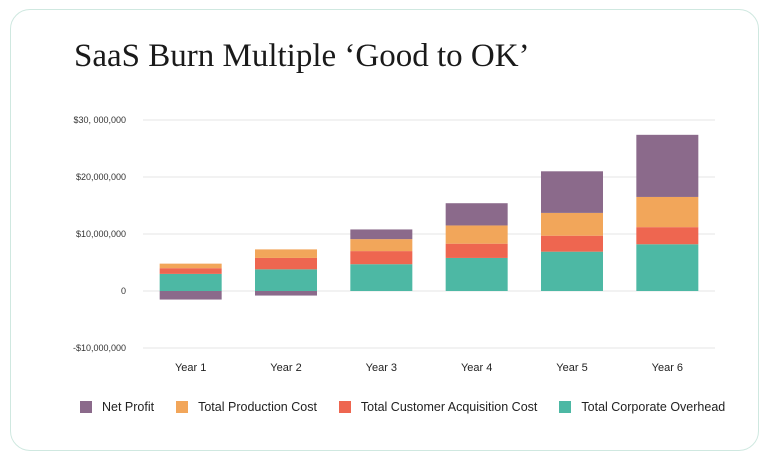 Image resolution: width=770 pixels, height=462 pixels. Describe the element at coordinates (190, 368) in the screenshot. I see `x-tick-label: Year 1` at that location.